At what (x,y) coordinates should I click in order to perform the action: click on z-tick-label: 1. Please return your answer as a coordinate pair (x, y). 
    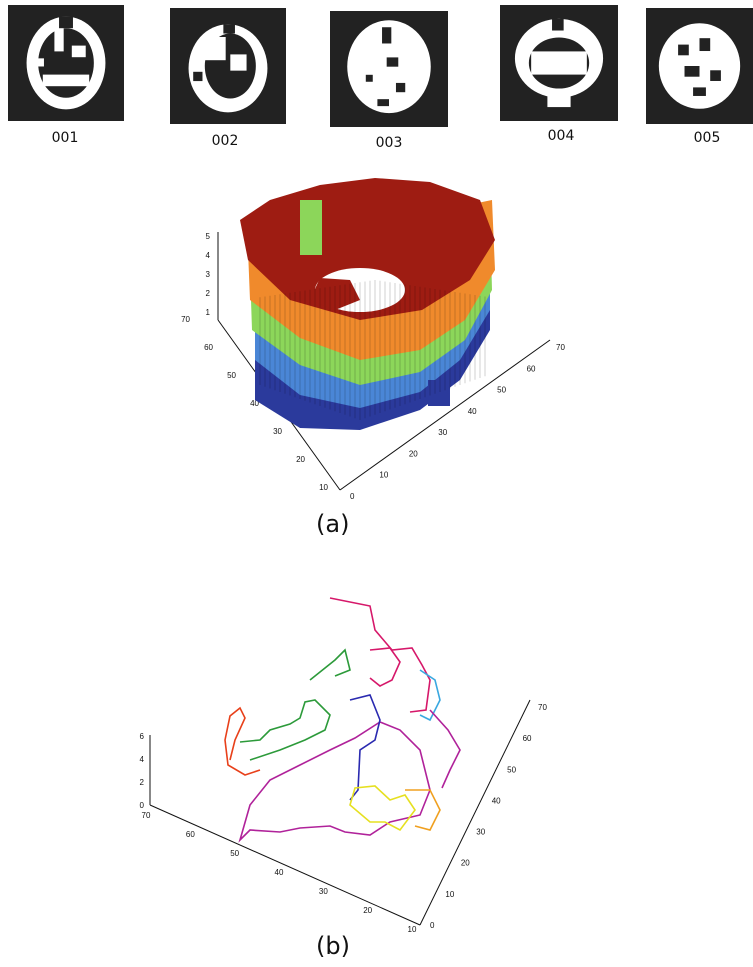
    Looking at the image, I should click on (208, 312).